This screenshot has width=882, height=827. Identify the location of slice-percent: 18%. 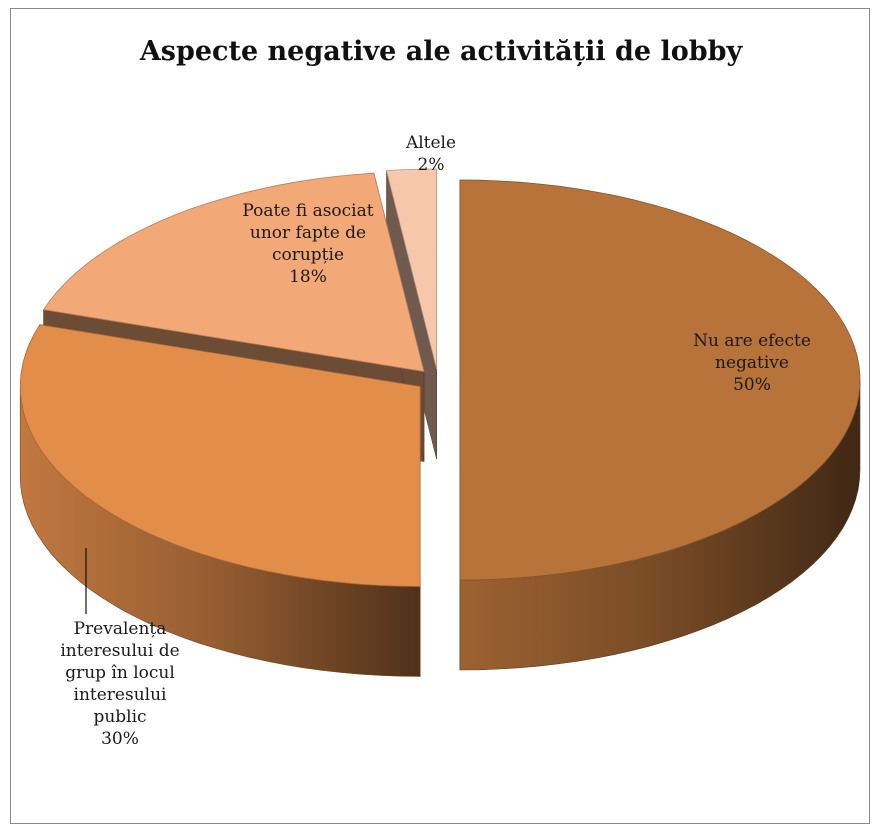
(308, 277).